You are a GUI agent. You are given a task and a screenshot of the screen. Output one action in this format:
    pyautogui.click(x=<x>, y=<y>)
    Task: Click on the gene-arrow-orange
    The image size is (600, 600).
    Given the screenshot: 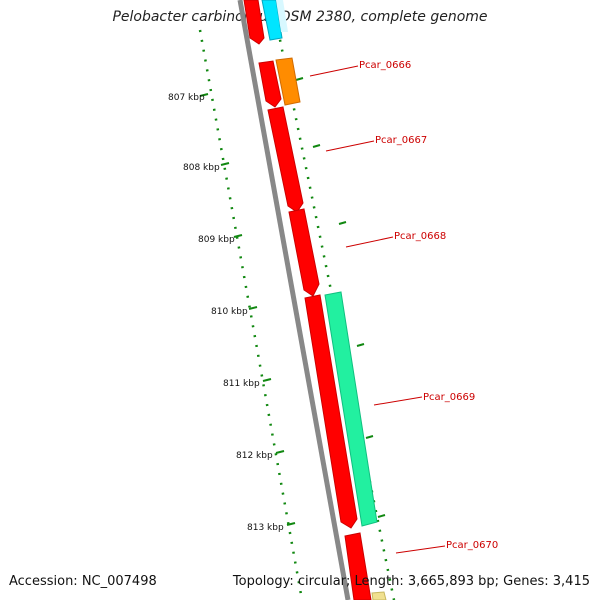 What is the action you would take?
    pyautogui.click(x=288, y=81)
    